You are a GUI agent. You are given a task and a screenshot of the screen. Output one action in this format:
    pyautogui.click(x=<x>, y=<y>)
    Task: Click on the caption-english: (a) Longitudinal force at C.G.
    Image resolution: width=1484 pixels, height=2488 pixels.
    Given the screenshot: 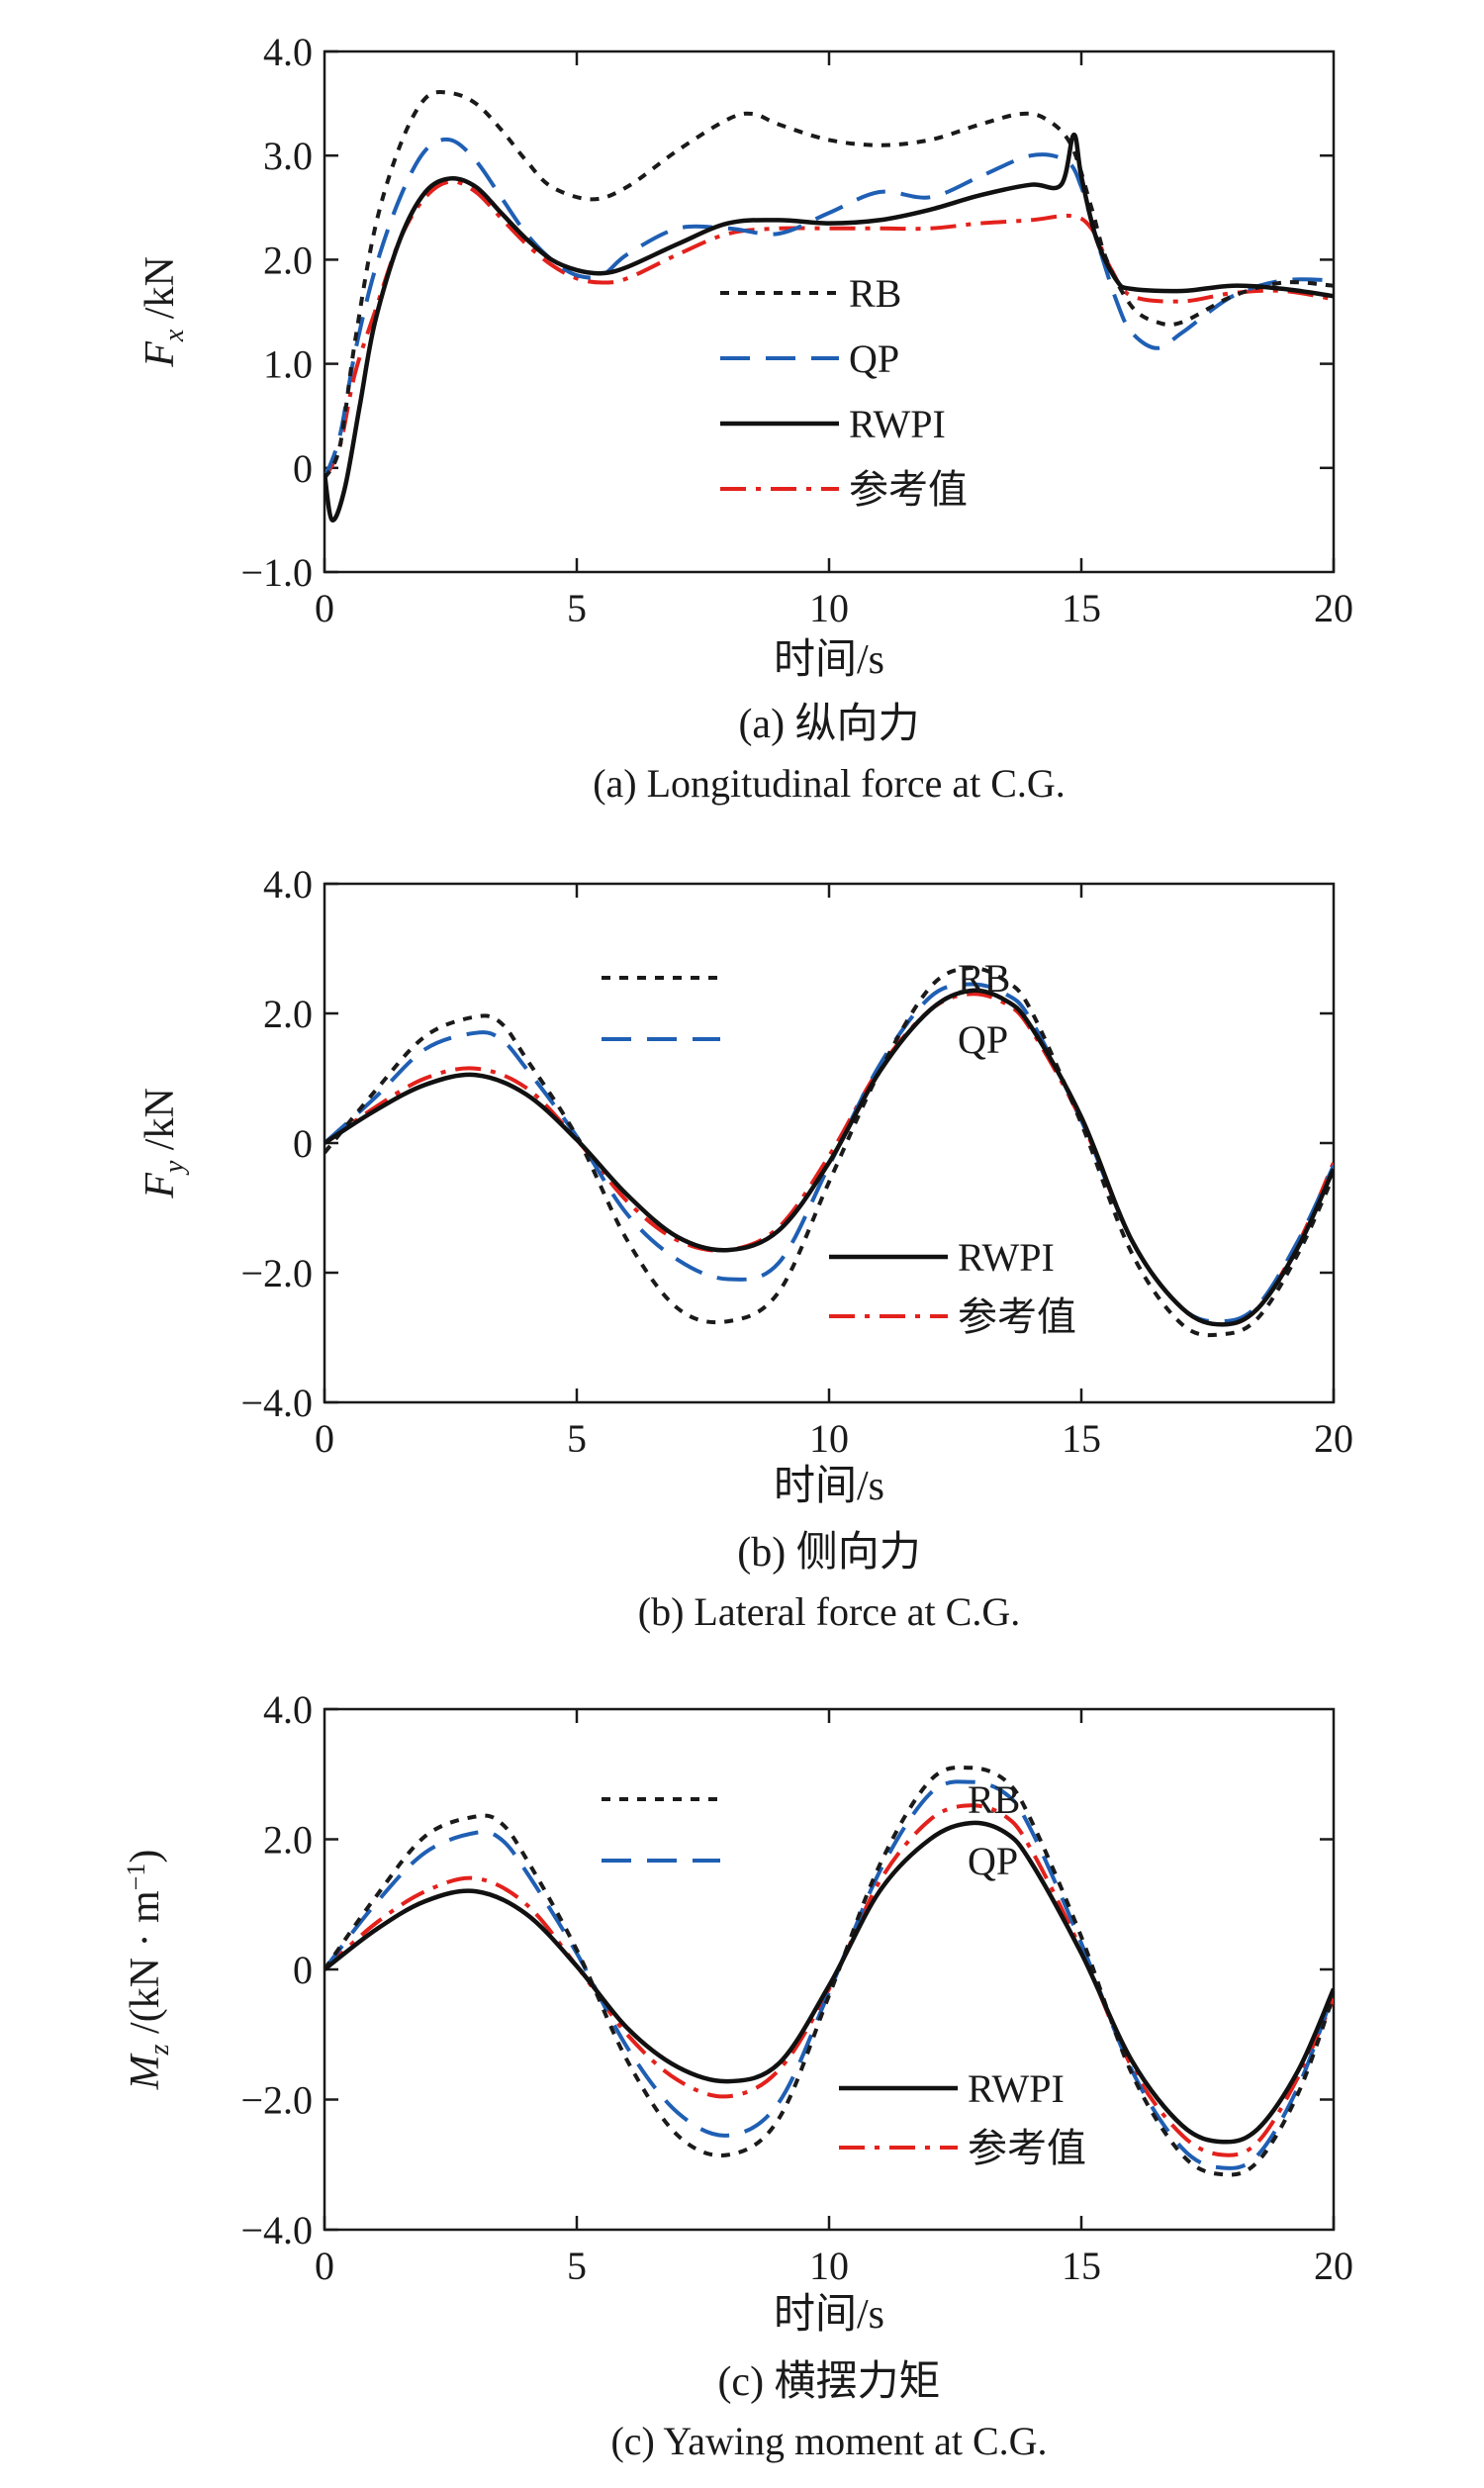 What is the action you would take?
    pyautogui.click(x=829, y=783)
    